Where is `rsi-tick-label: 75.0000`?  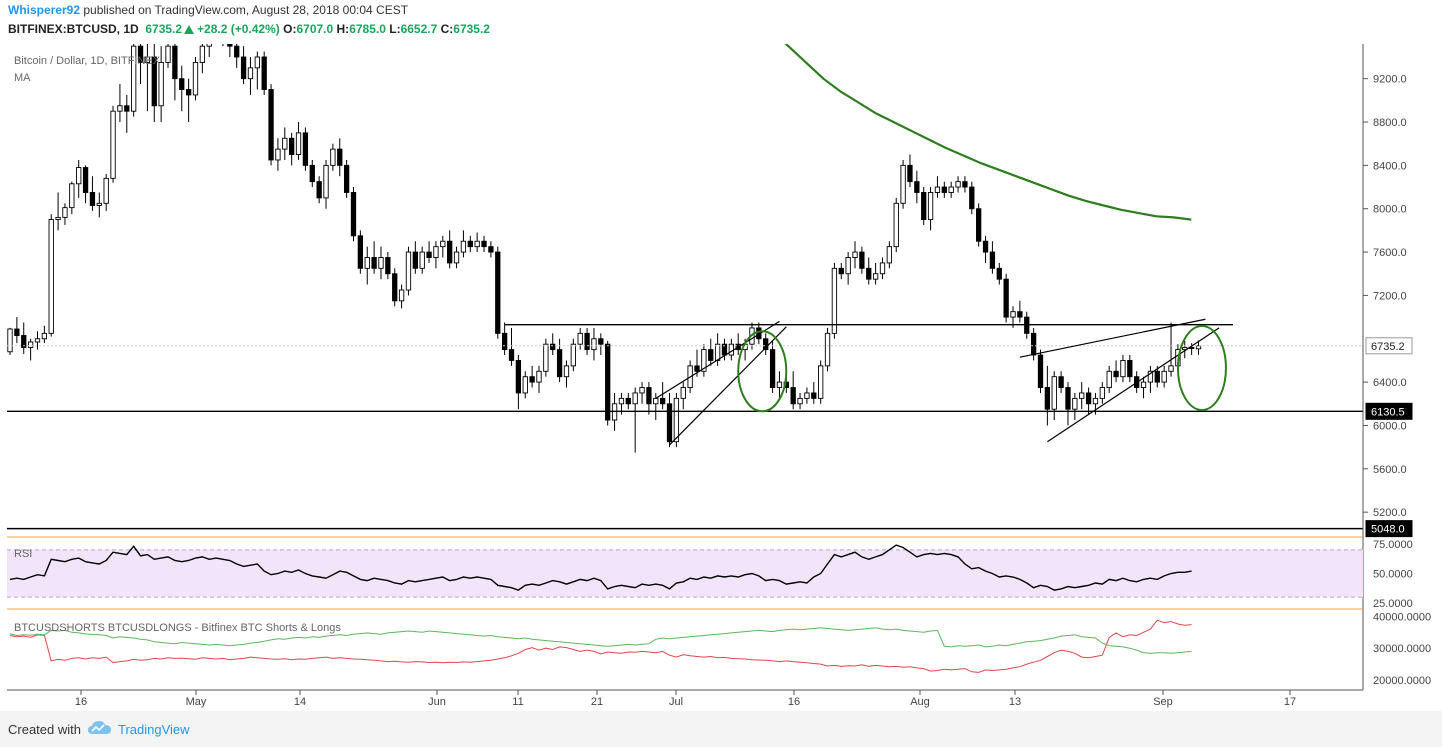 rsi-tick-label: 75.0000 is located at coordinates (1393, 545).